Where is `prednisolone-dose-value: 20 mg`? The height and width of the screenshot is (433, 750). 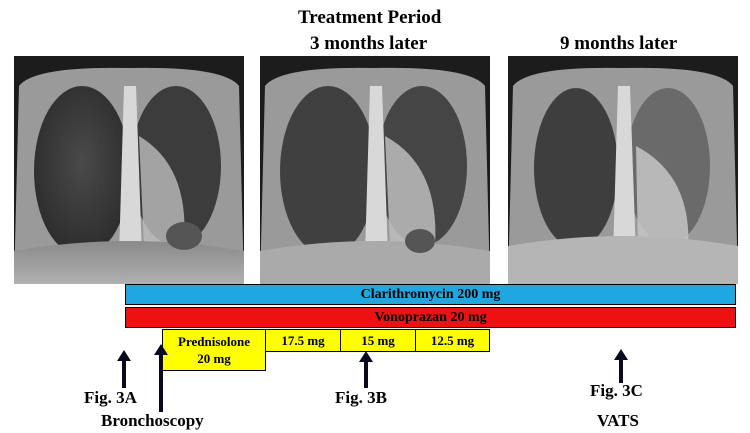 prednisolone-dose-value: 20 mg is located at coordinates (214, 358).